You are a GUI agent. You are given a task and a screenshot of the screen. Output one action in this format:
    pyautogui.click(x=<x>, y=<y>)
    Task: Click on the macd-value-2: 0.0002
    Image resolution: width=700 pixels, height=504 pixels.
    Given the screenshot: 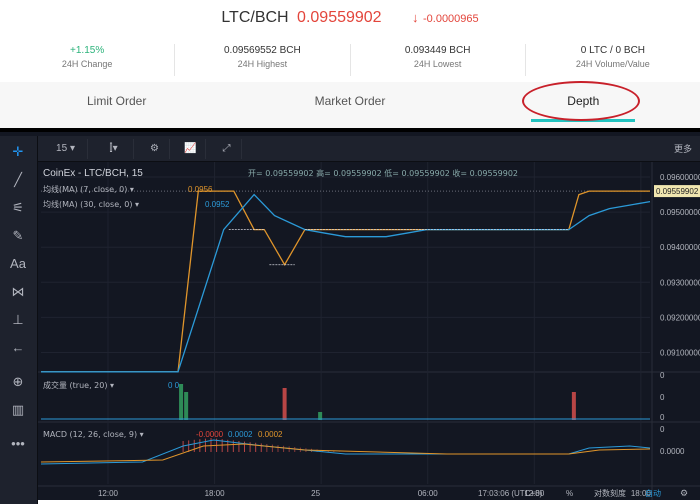 What is the action you would take?
    pyautogui.click(x=240, y=434)
    